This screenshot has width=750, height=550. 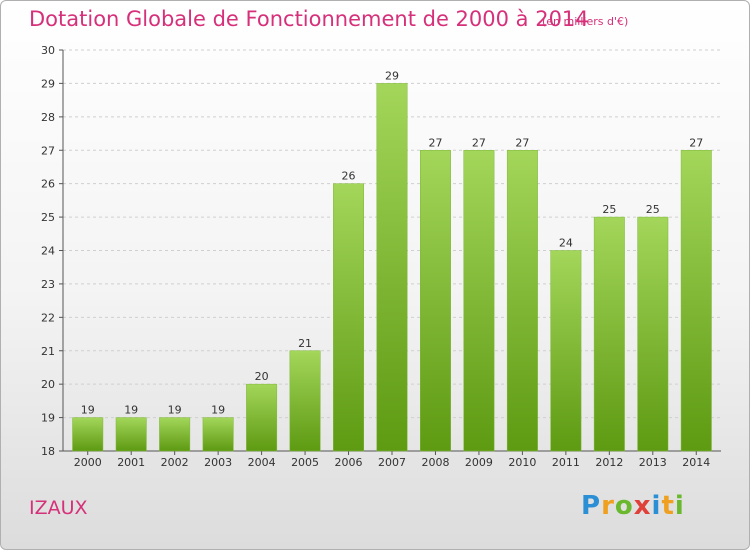 I want to click on y-tick-label: 21, so click(x=48, y=351).